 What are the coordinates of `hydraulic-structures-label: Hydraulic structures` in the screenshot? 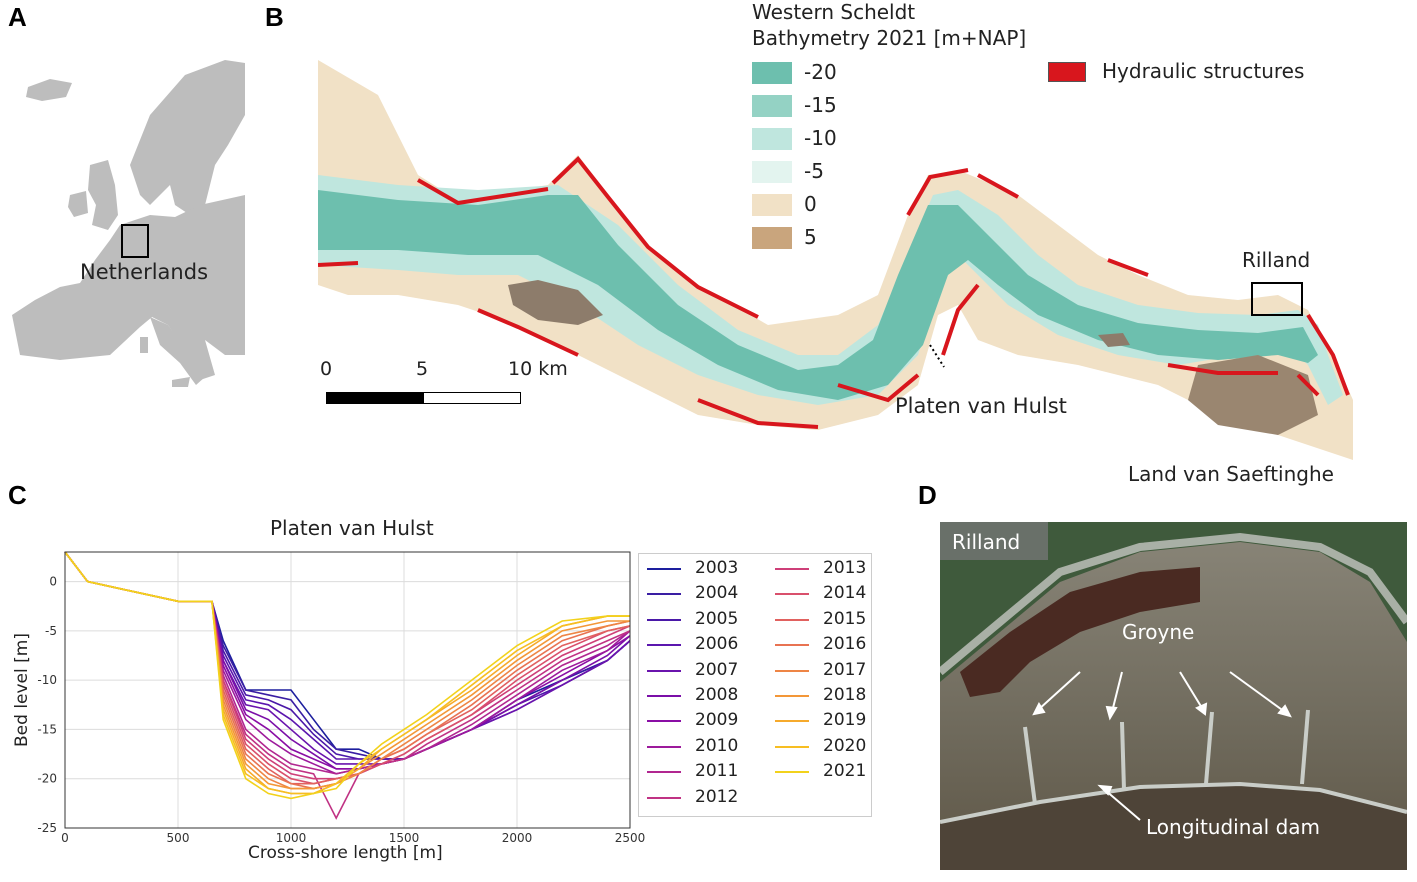 It's located at (1203, 71).